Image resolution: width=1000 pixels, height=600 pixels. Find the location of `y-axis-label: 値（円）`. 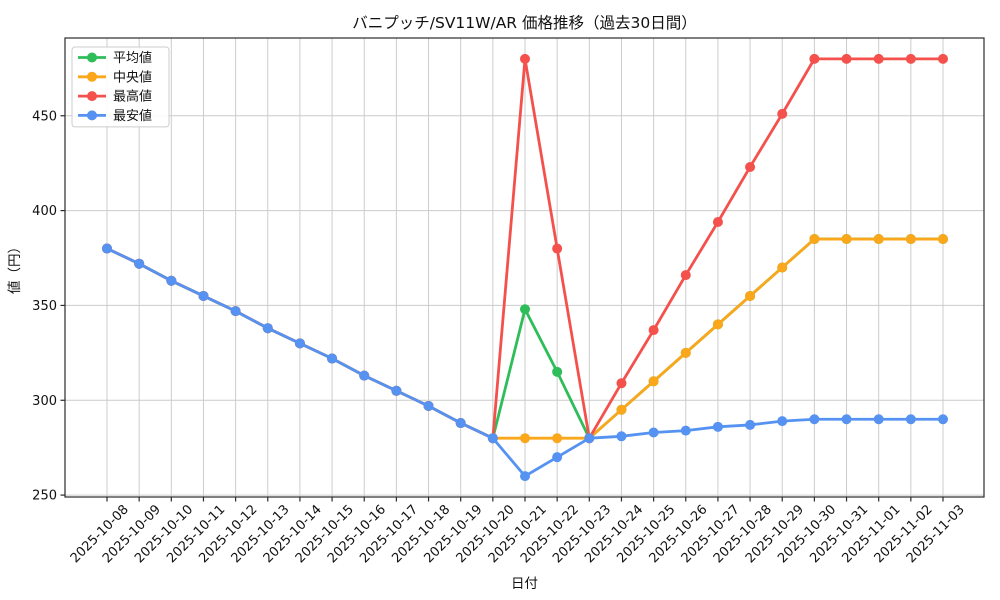

y-axis-label: 値（円） is located at coordinates (15, 267).